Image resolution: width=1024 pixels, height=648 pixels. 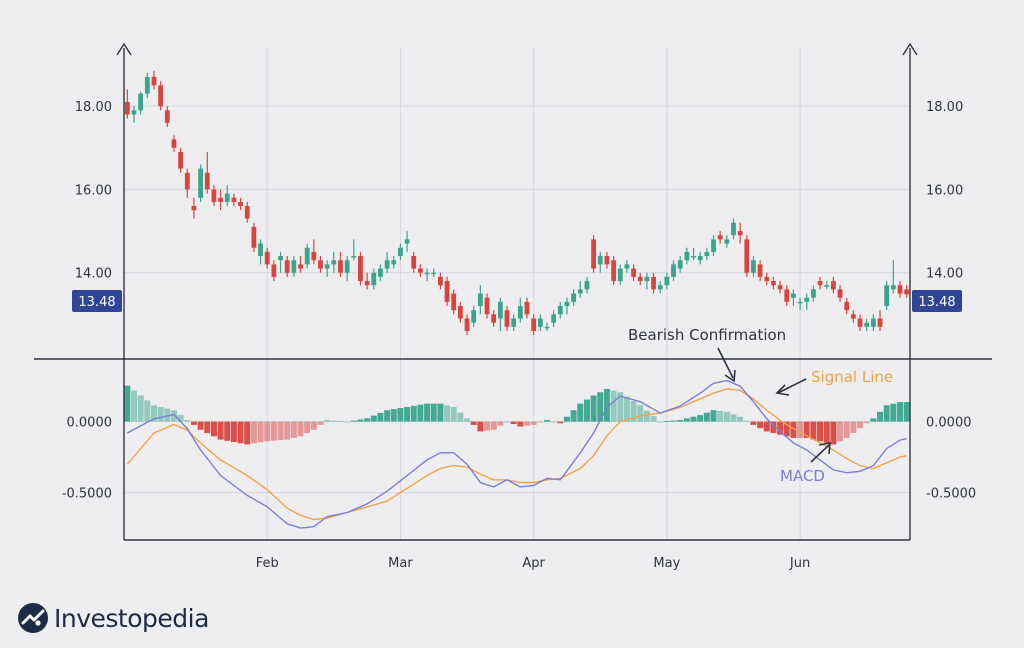 I want to click on macd-ytick-left-0: -0.5000, so click(x=87, y=494).